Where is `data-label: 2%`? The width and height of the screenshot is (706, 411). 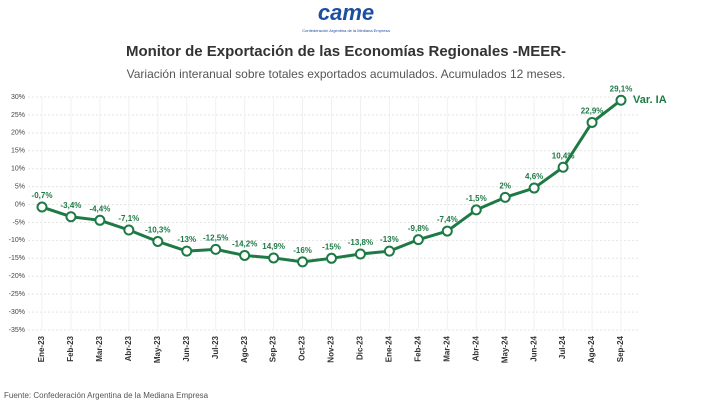 data-label: 2% is located at coordinates (505, 185).